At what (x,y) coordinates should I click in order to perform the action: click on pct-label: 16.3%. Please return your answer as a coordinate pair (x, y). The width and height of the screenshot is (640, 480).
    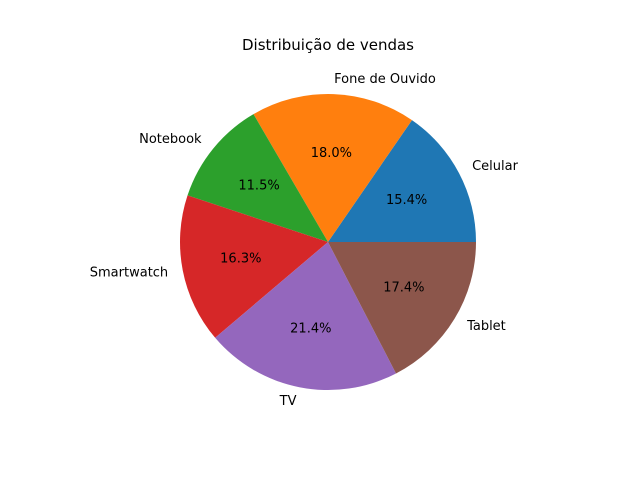
    Looking at the image, I should click on (240, 258).